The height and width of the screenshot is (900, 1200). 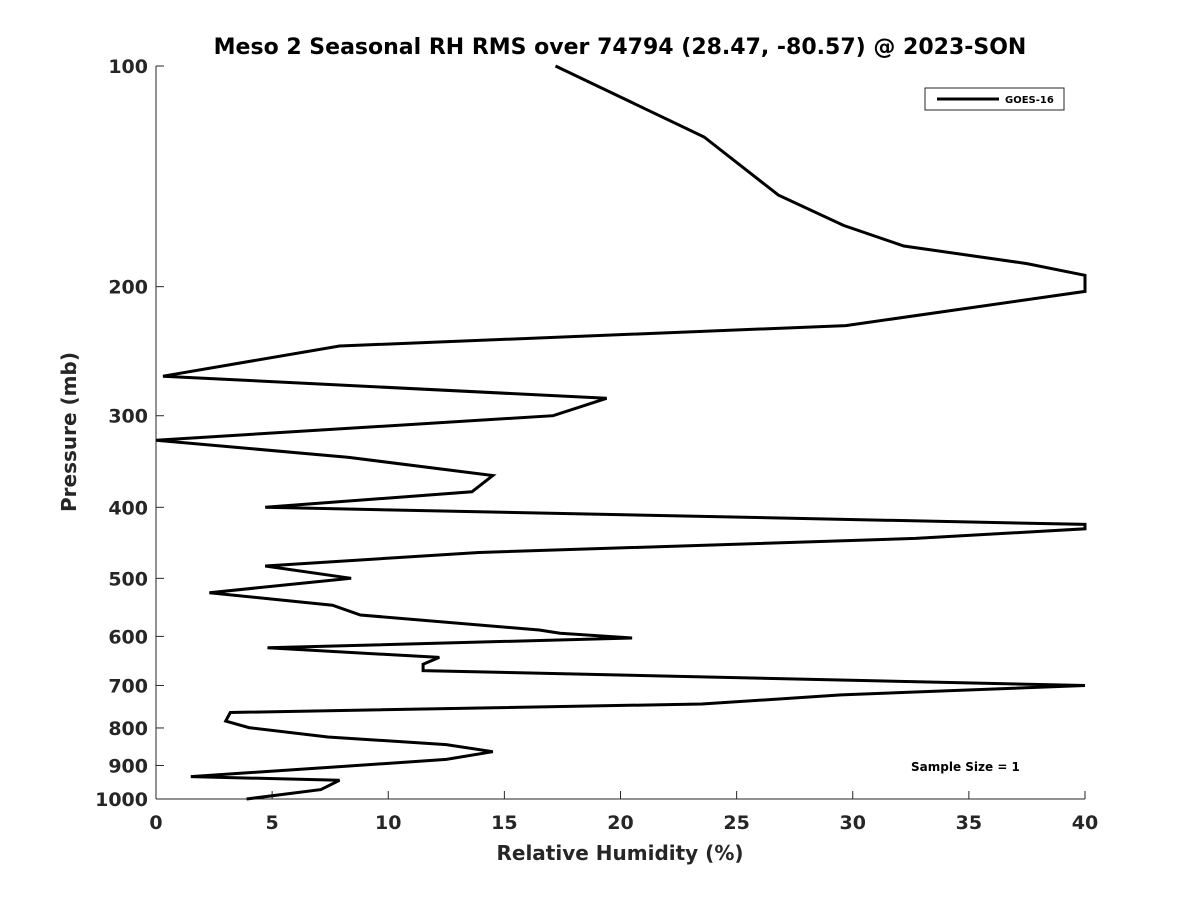 I want to click on y-tick-label: 900, so click(x=128, y=766).